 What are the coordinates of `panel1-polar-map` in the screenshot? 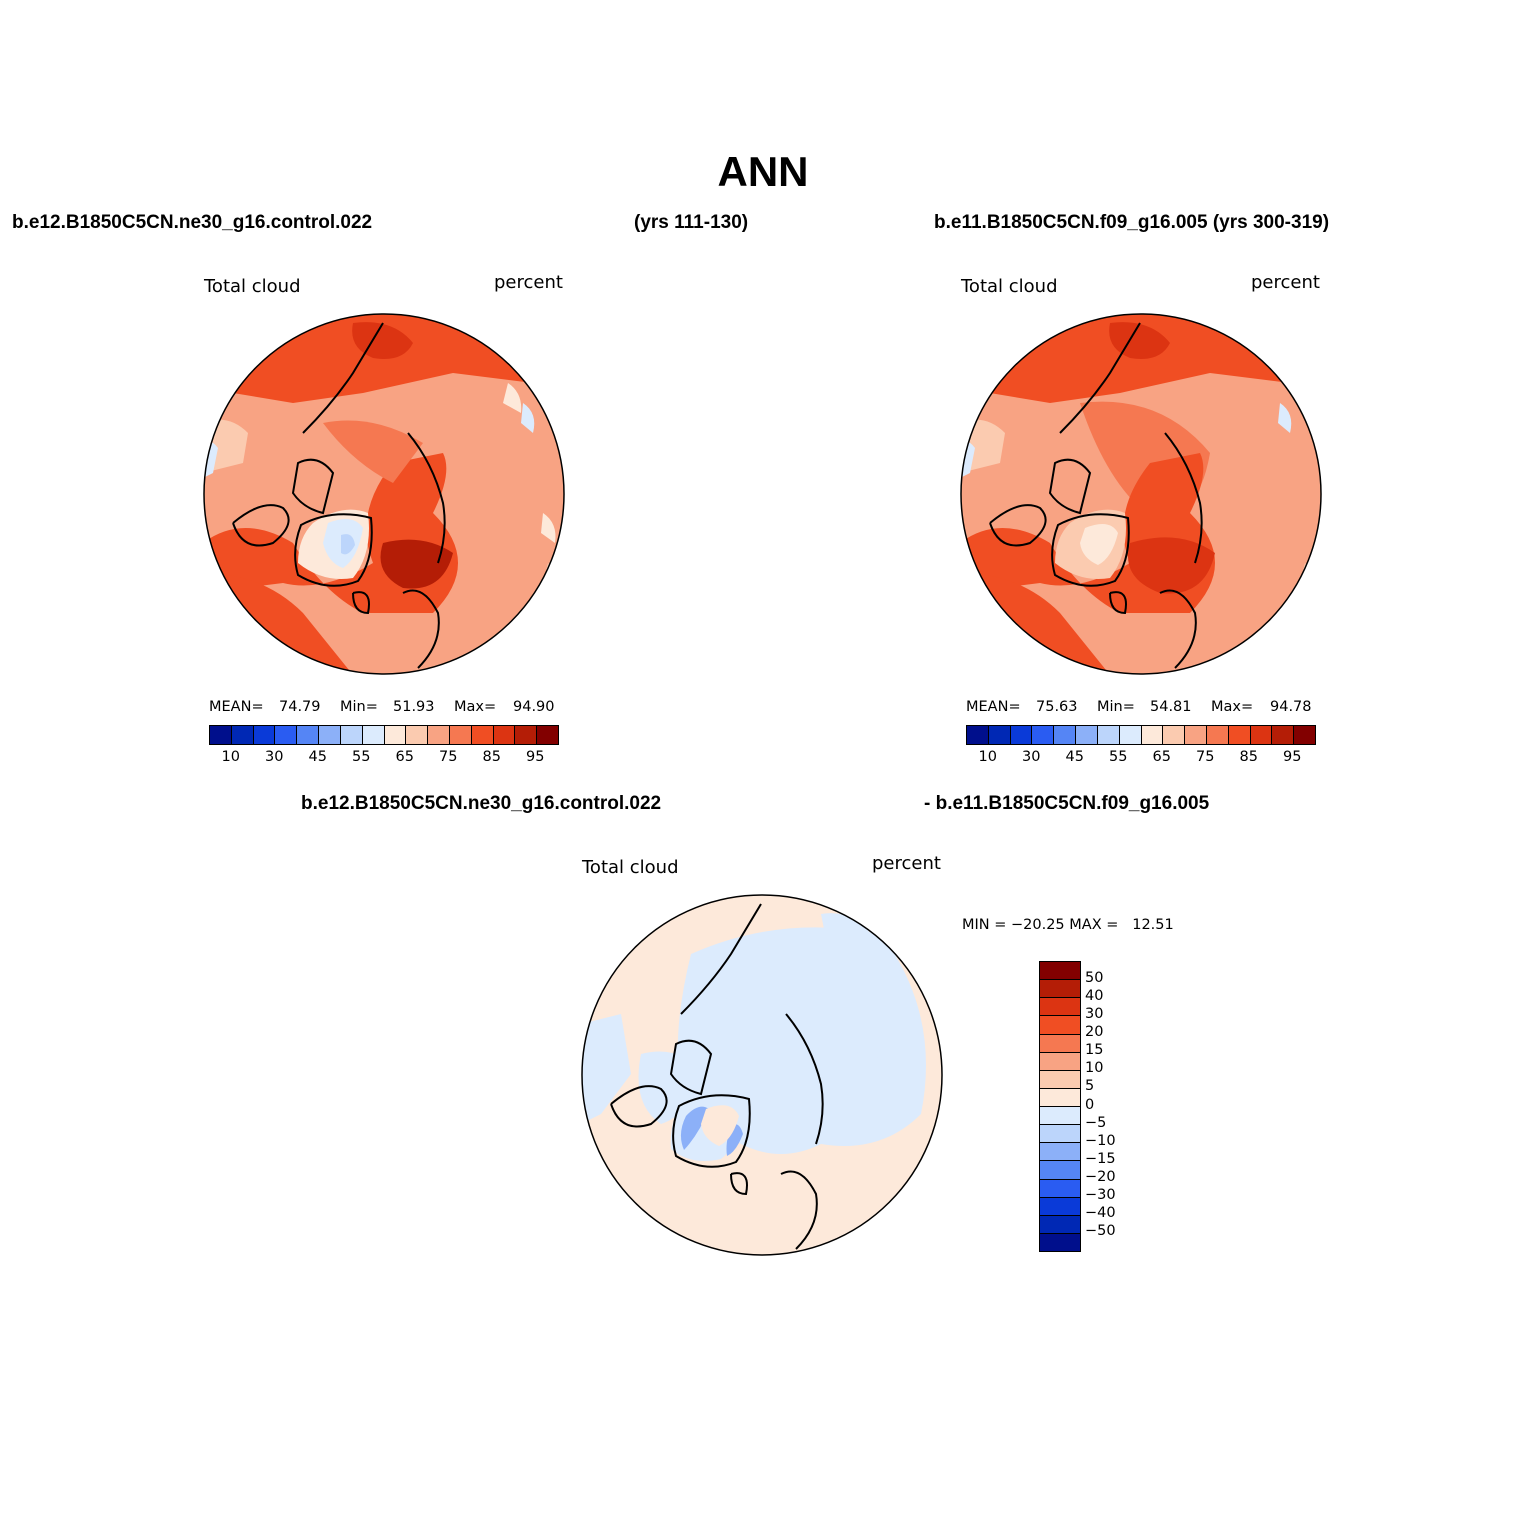 It's located at (384, 494).